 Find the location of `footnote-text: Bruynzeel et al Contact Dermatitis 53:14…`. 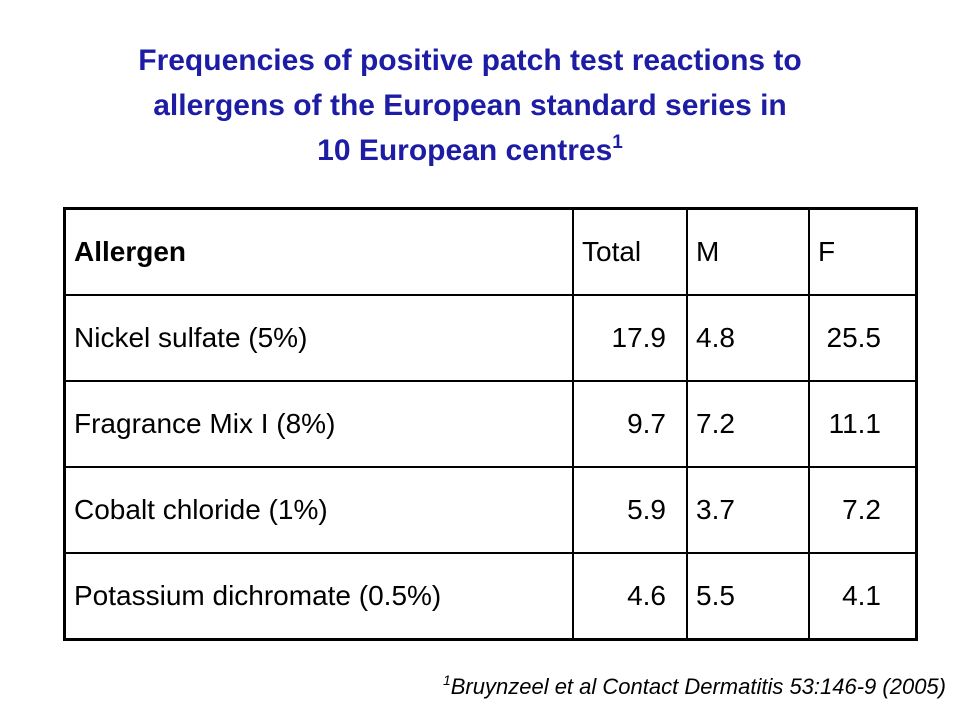

footnote-text: Bruynzeel et al Contact Dermatitis 53:14… is located at coordinates (698, 686).